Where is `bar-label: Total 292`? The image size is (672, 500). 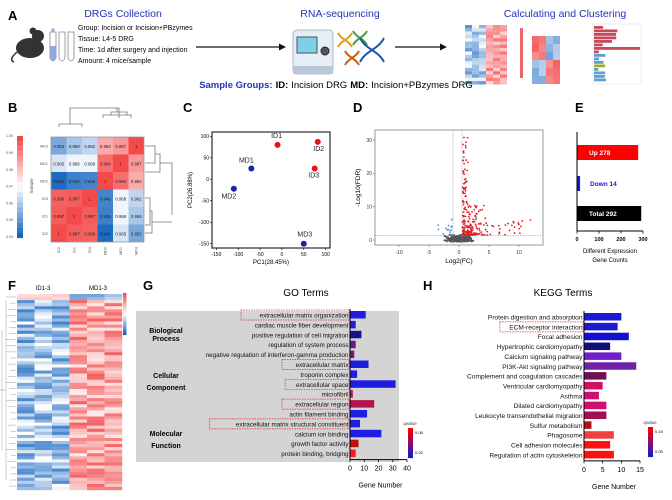 bar-label: Total 292 is located at coordinates (603, 214).